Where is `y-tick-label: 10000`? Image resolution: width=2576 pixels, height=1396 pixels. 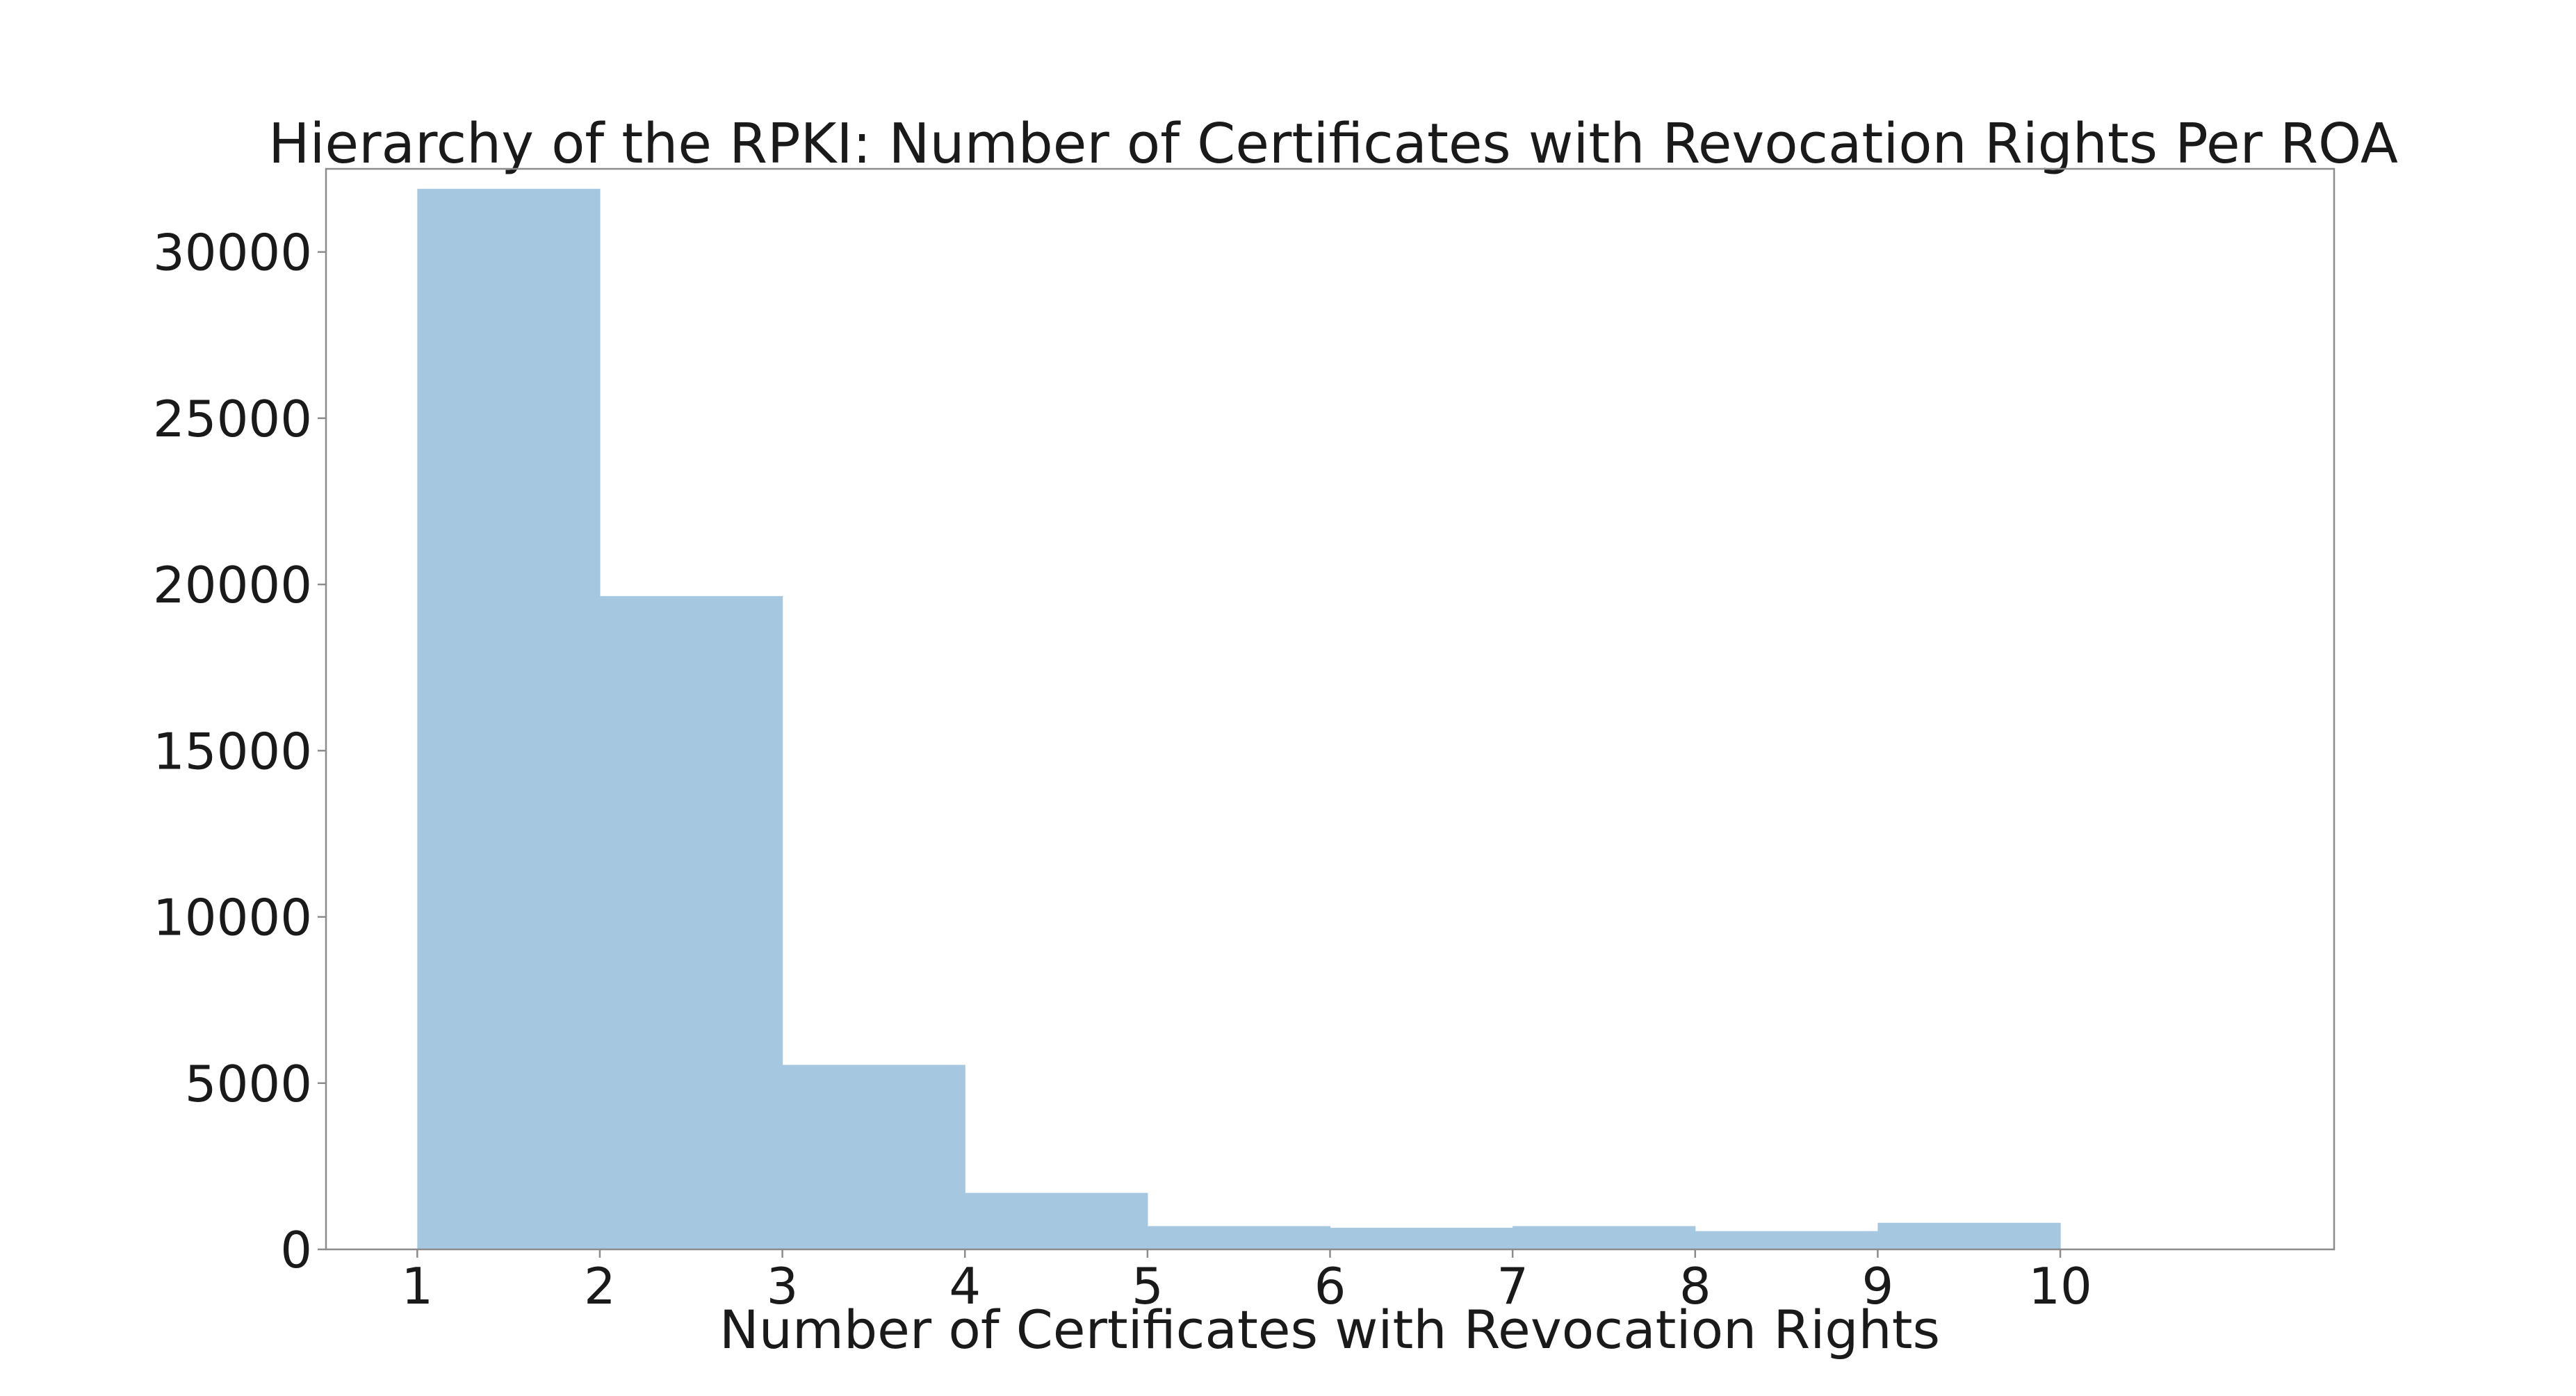
y-tick-label: 10000 is located at coordinates (232, 918).